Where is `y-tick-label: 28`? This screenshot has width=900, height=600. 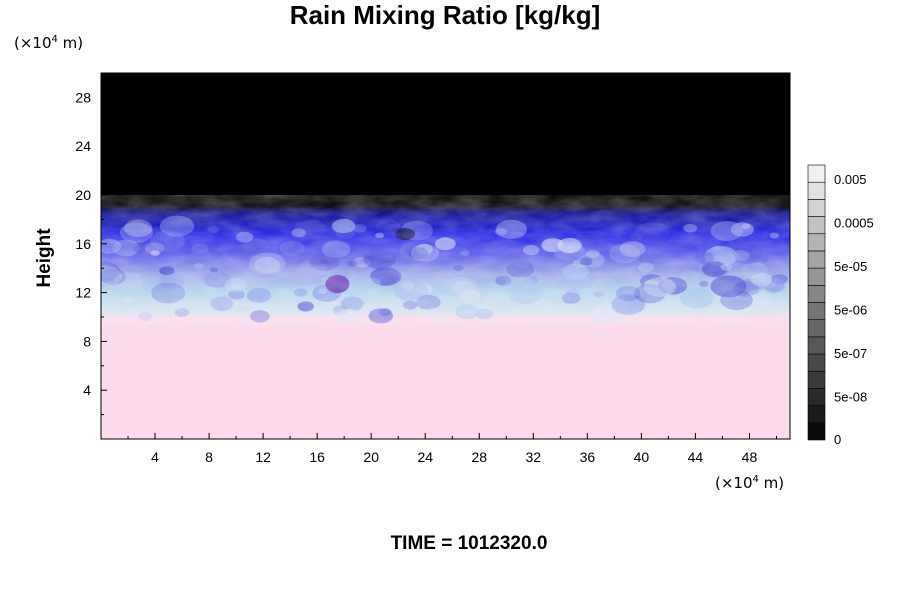
y-tick-label: 28 is located at coordinates (83, 97).